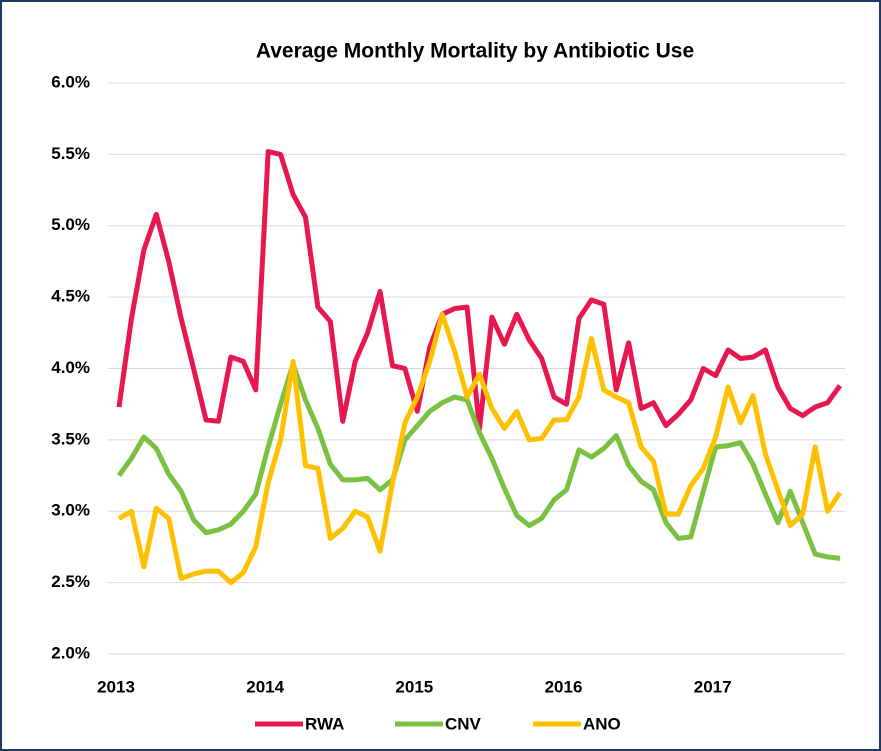  I want to click on legend-label: CNV, so click(463, 723).